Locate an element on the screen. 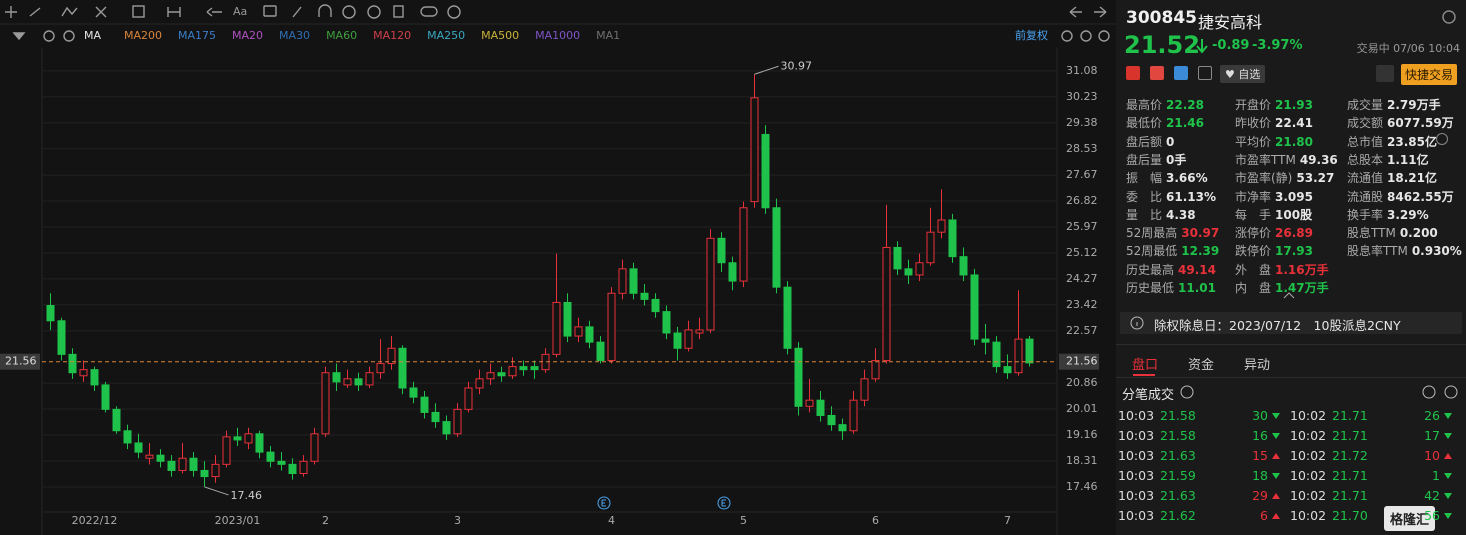 The image size is (1466, 535). crosshair-tool is located at coordinates (11, 12).